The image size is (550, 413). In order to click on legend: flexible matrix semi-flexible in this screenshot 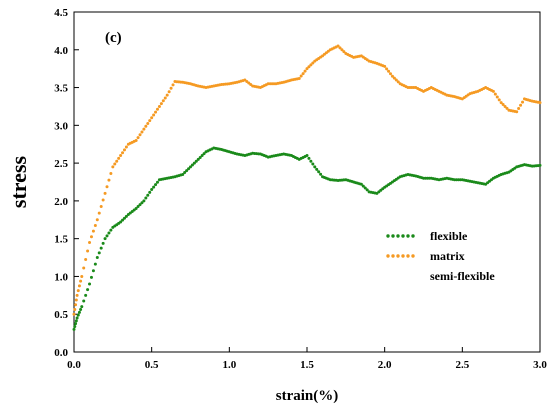, I will do `click(440, 256)`.